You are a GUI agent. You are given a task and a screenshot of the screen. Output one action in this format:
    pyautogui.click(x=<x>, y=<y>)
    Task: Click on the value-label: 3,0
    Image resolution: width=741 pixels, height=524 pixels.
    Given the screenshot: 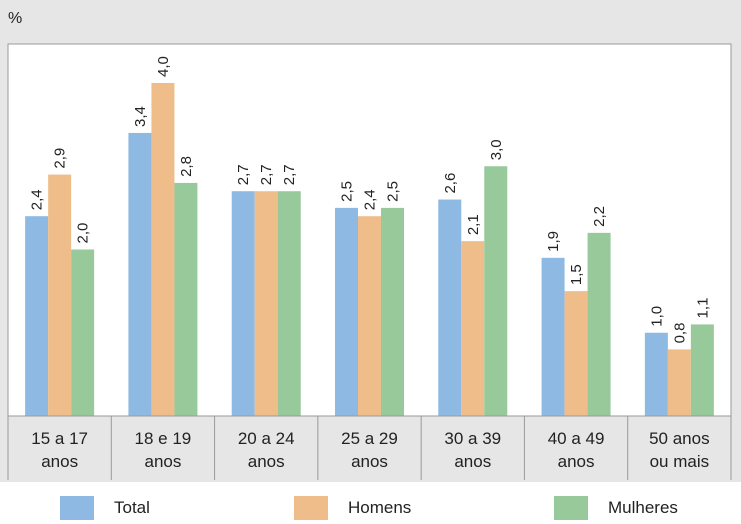 What is the action you would take?
    pyautogui.click(x=496, y=149)
    